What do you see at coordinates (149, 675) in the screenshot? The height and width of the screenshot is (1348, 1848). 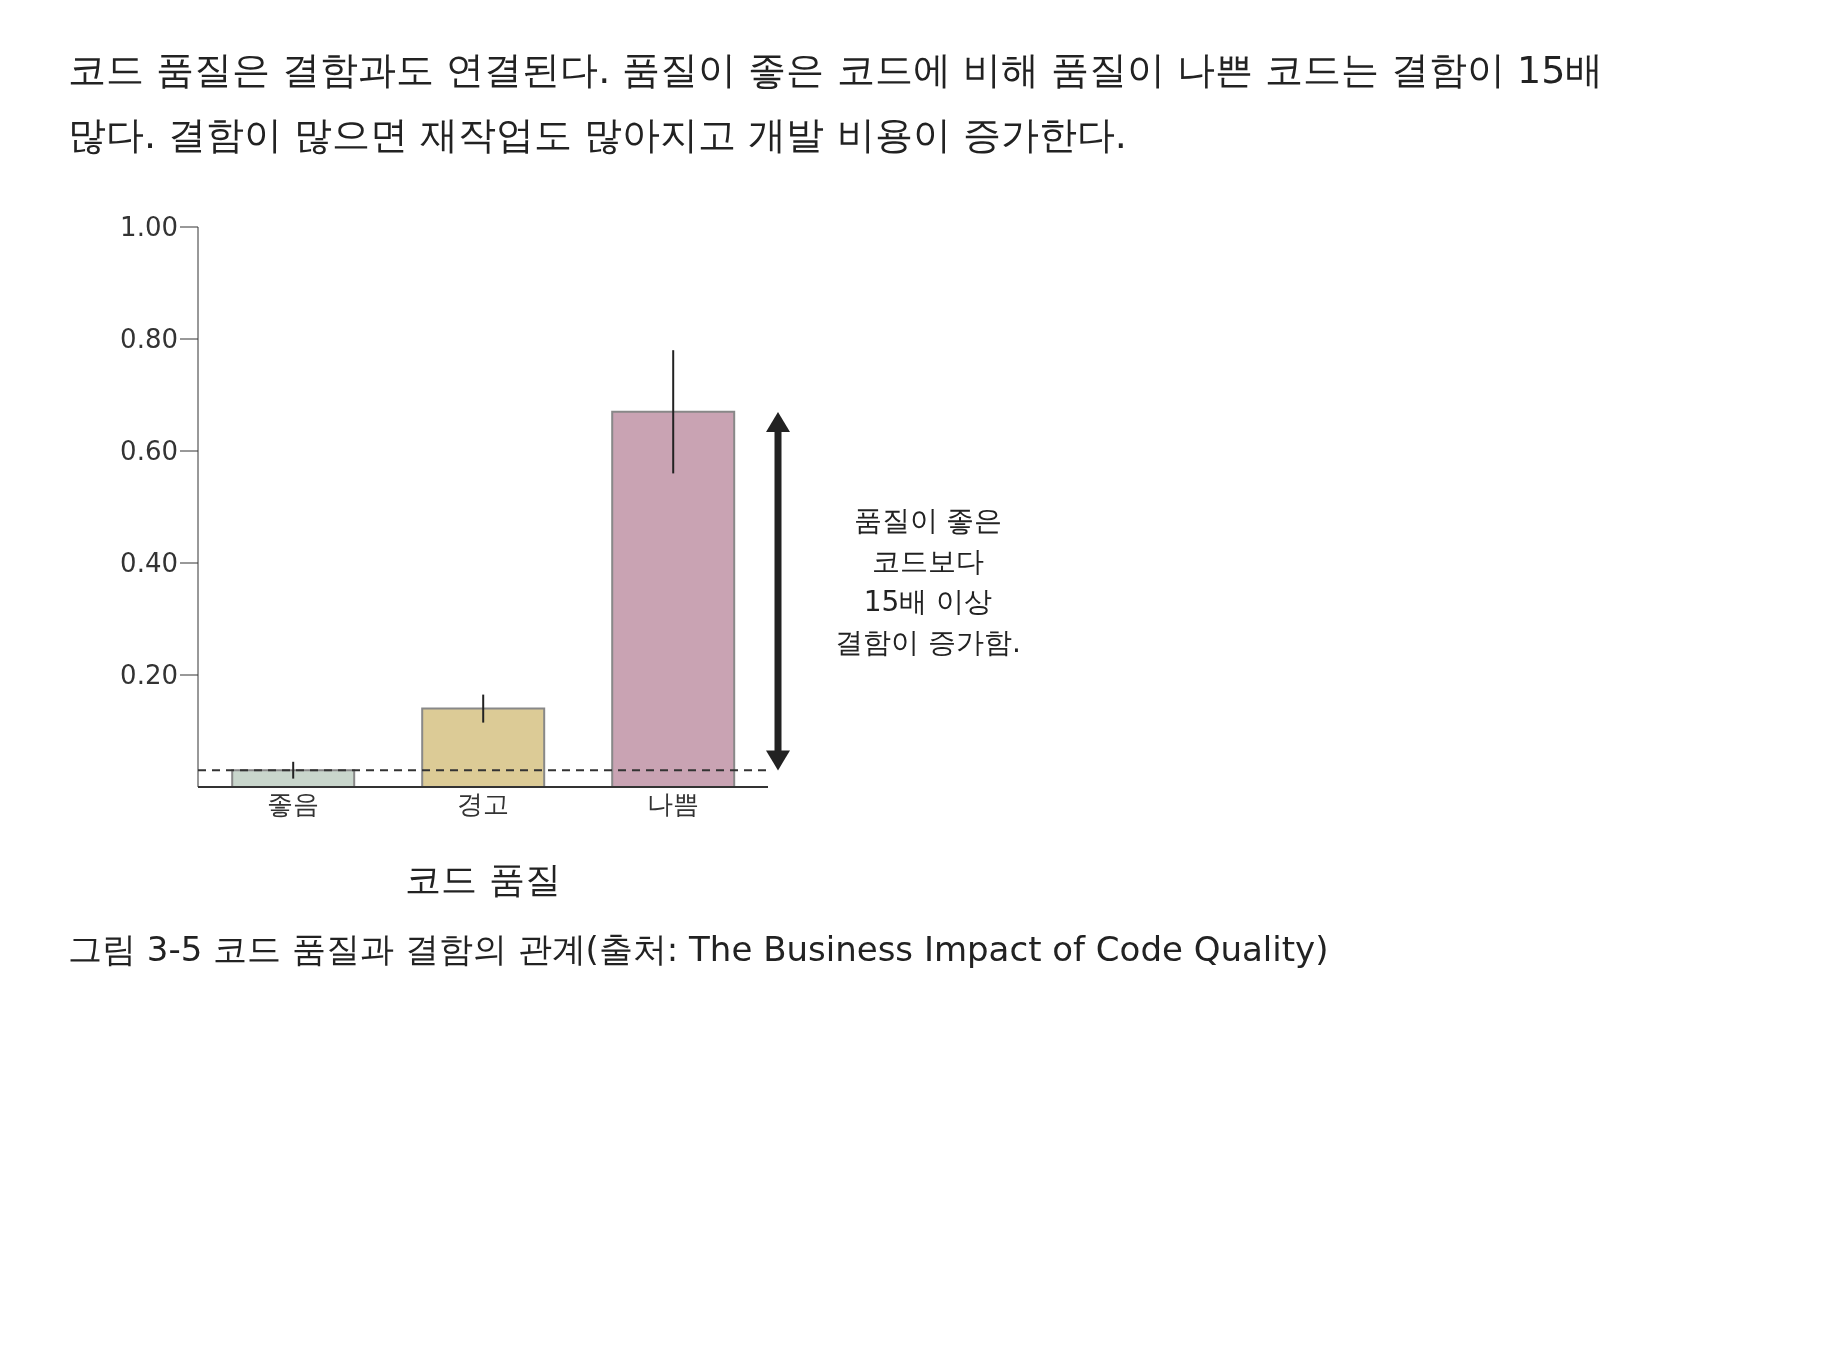 I see `y-tick-label: 0.20` at bounding box center [149, 675].